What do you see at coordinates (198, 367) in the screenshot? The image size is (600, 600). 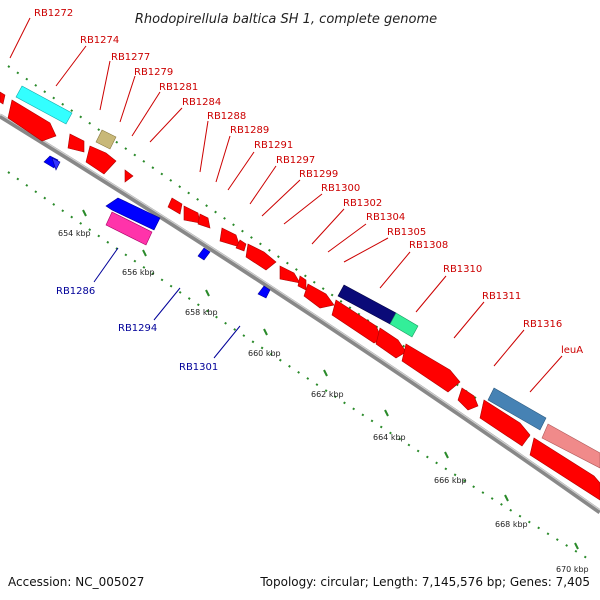 I see `gene-label: RB1301` at bounding box center [198, 367].